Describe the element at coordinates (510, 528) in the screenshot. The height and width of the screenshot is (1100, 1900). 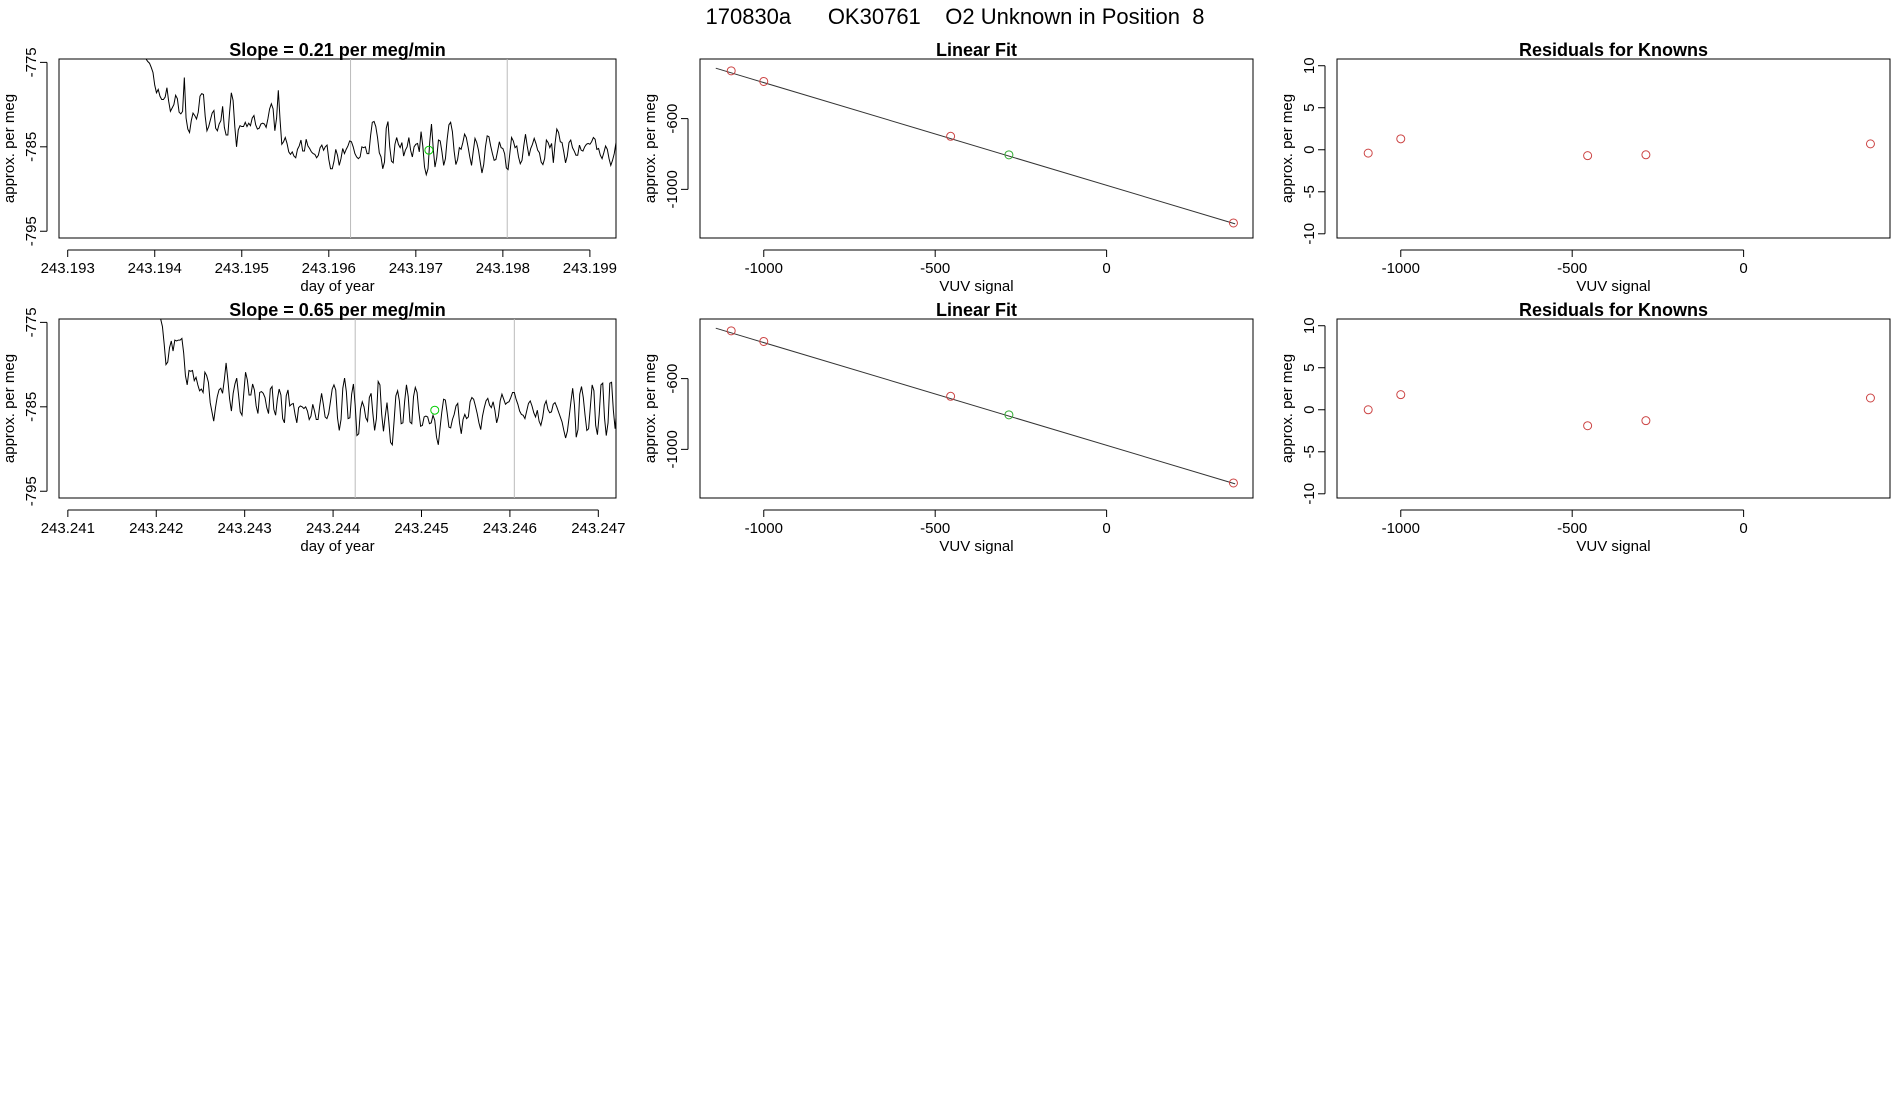
I see `x-tick-label: 243.246` at that location.